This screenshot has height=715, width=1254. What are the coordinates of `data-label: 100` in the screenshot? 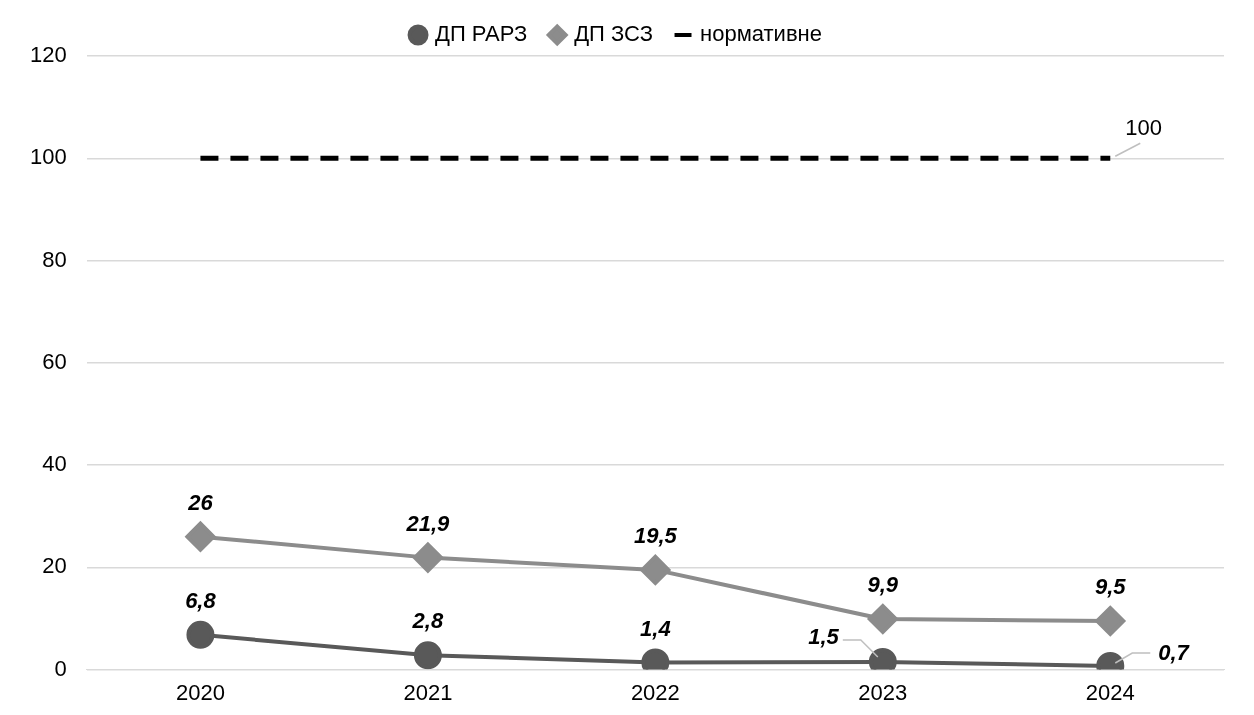 It's located at (1143, 128).